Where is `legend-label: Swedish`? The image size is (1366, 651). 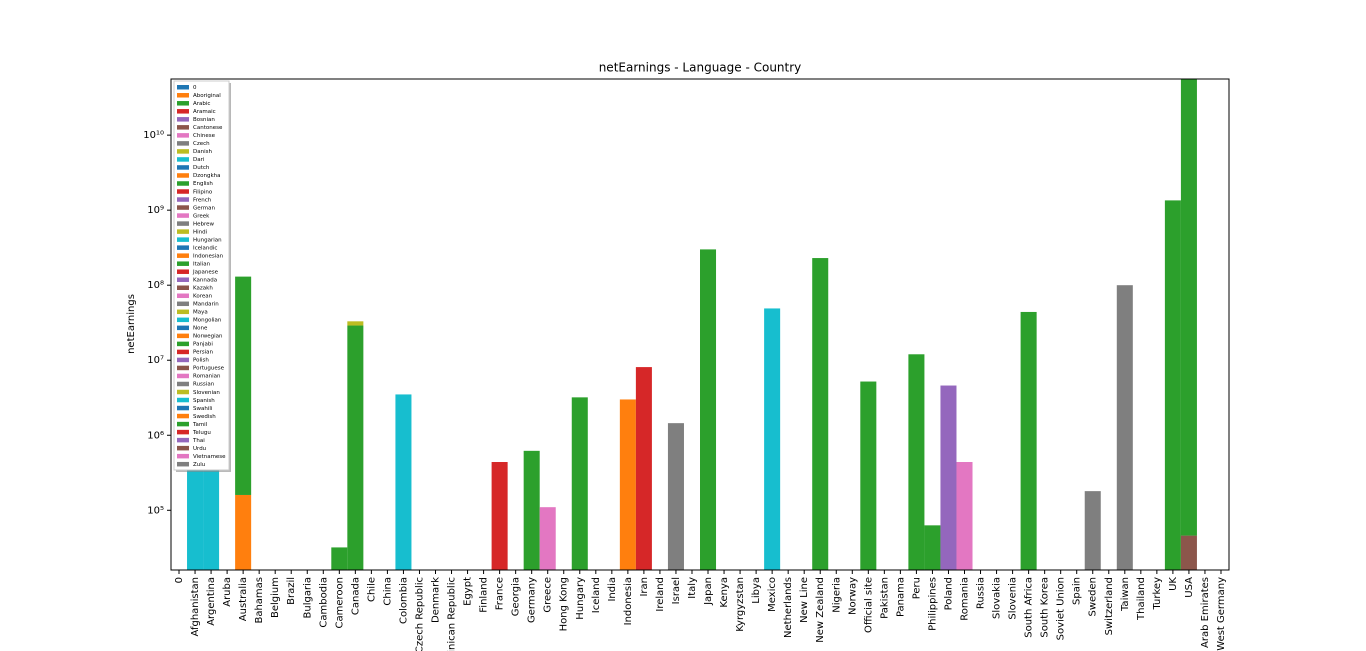 legend-label: Swedish is located at coordinates (204, 417).